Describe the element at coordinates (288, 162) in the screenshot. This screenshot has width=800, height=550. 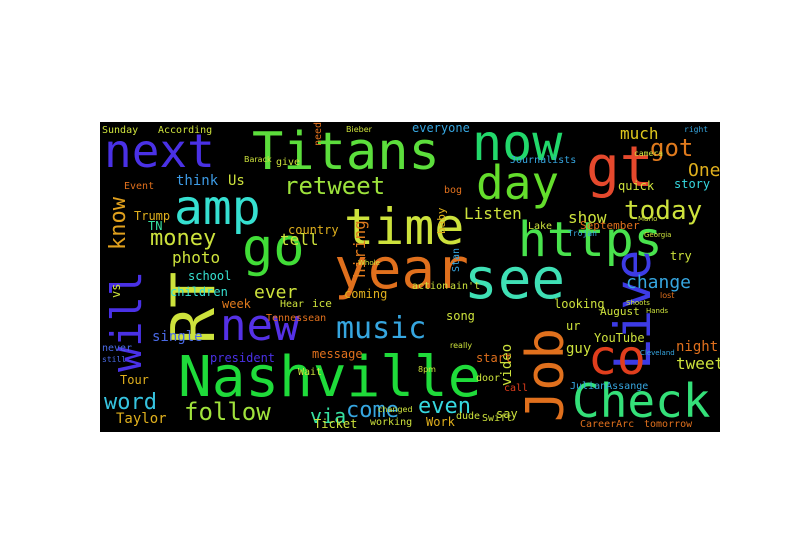
I see `word-give: give` at that location.